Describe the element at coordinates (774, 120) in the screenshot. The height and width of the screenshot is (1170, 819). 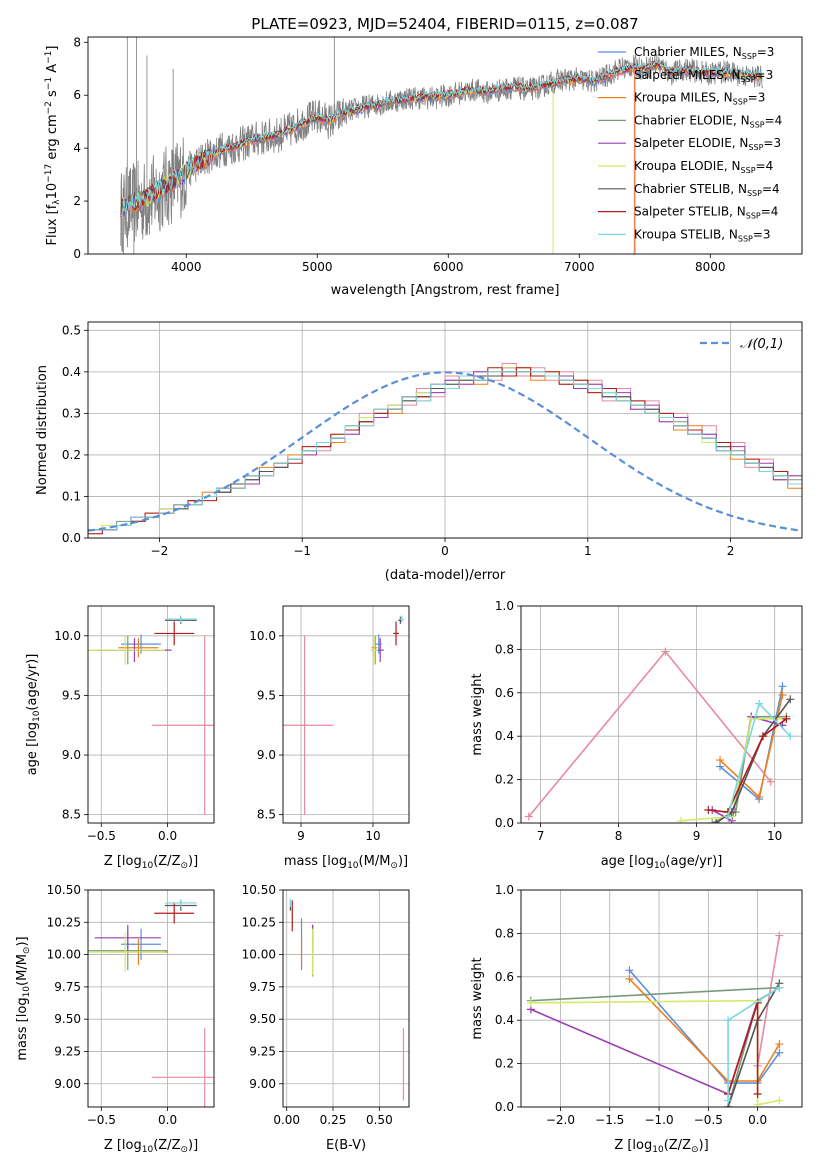
I see `legend-label-tail: =4` at that location.